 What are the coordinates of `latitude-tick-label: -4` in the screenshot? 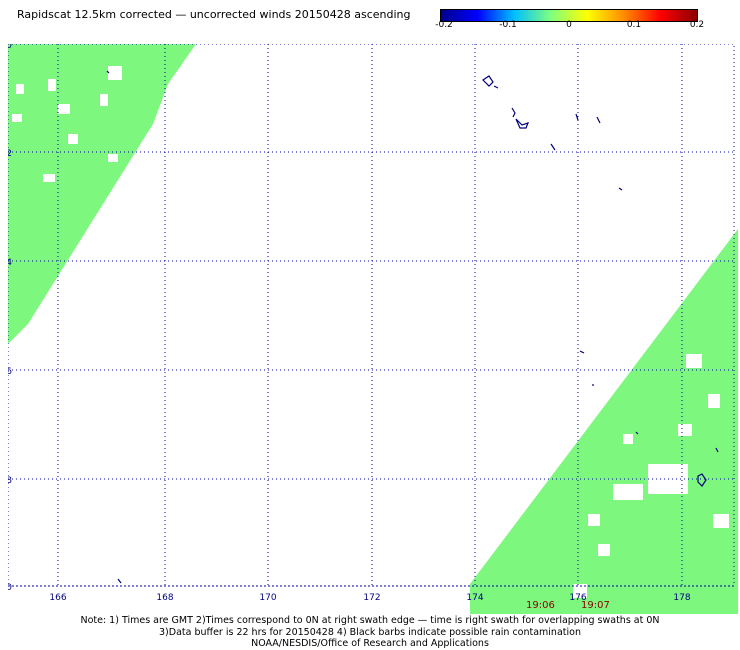 It's located at (10, 263).